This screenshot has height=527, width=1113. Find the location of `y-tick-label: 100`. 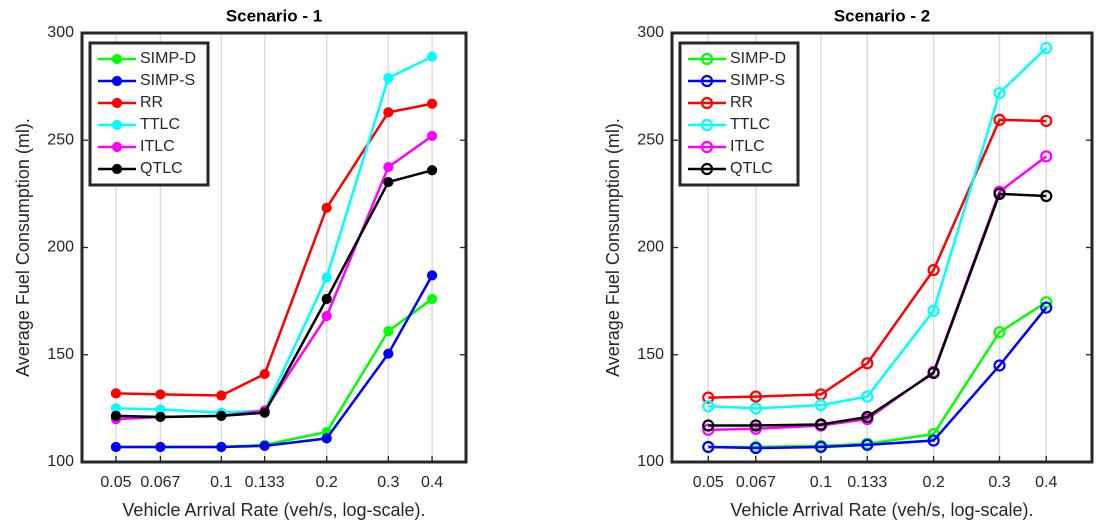

y-tick-label: 100 is located at coordinates (60, 461).